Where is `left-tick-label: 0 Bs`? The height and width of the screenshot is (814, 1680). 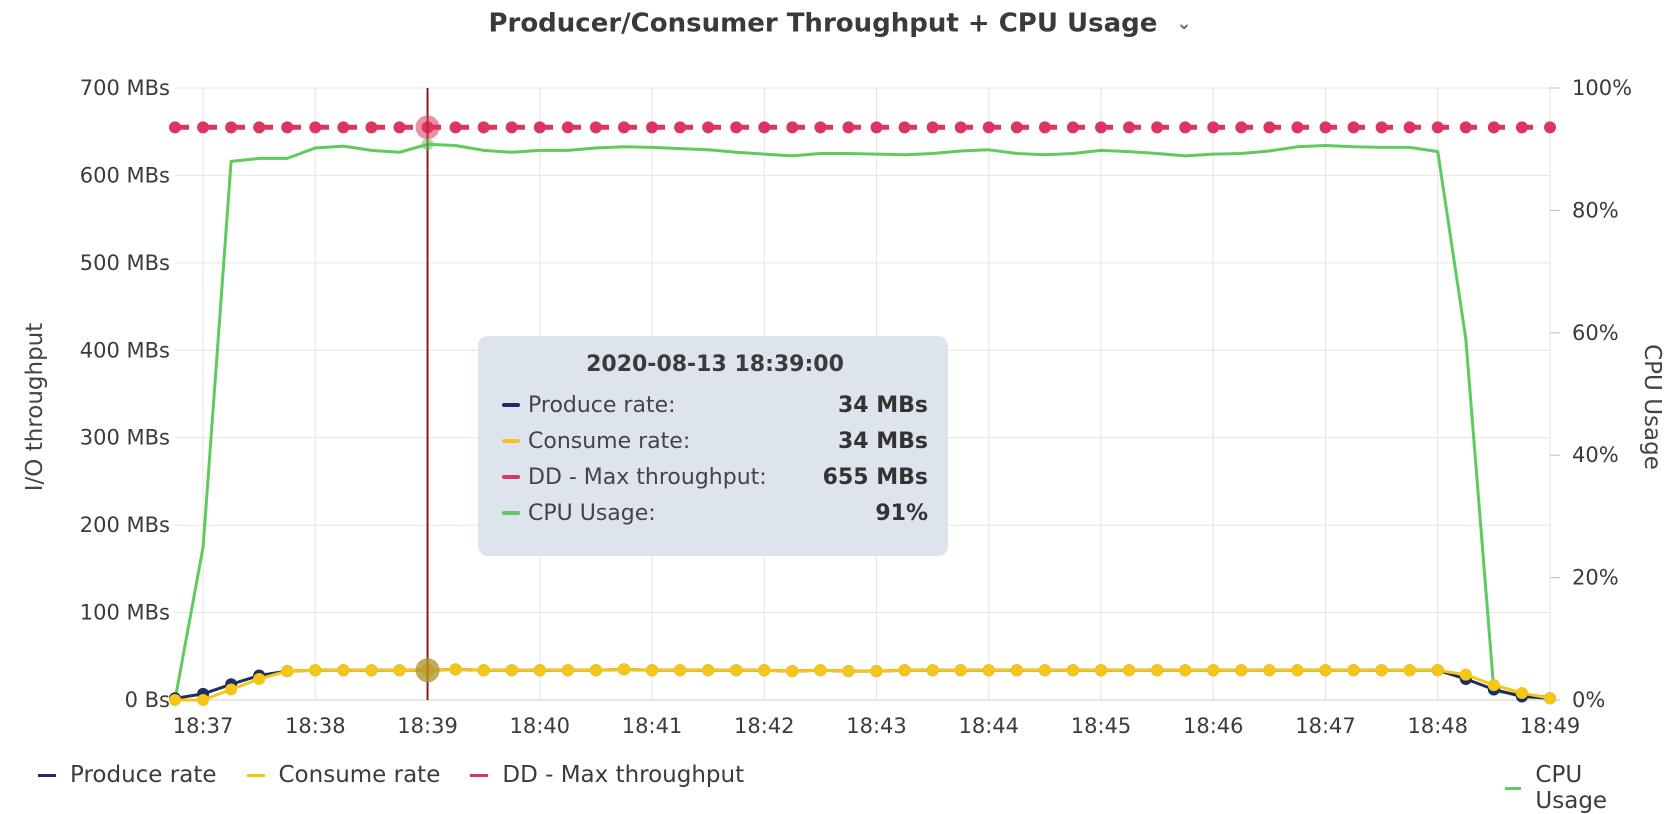 left-tick-label: 0 Bs is located at coordinates (147, 700).